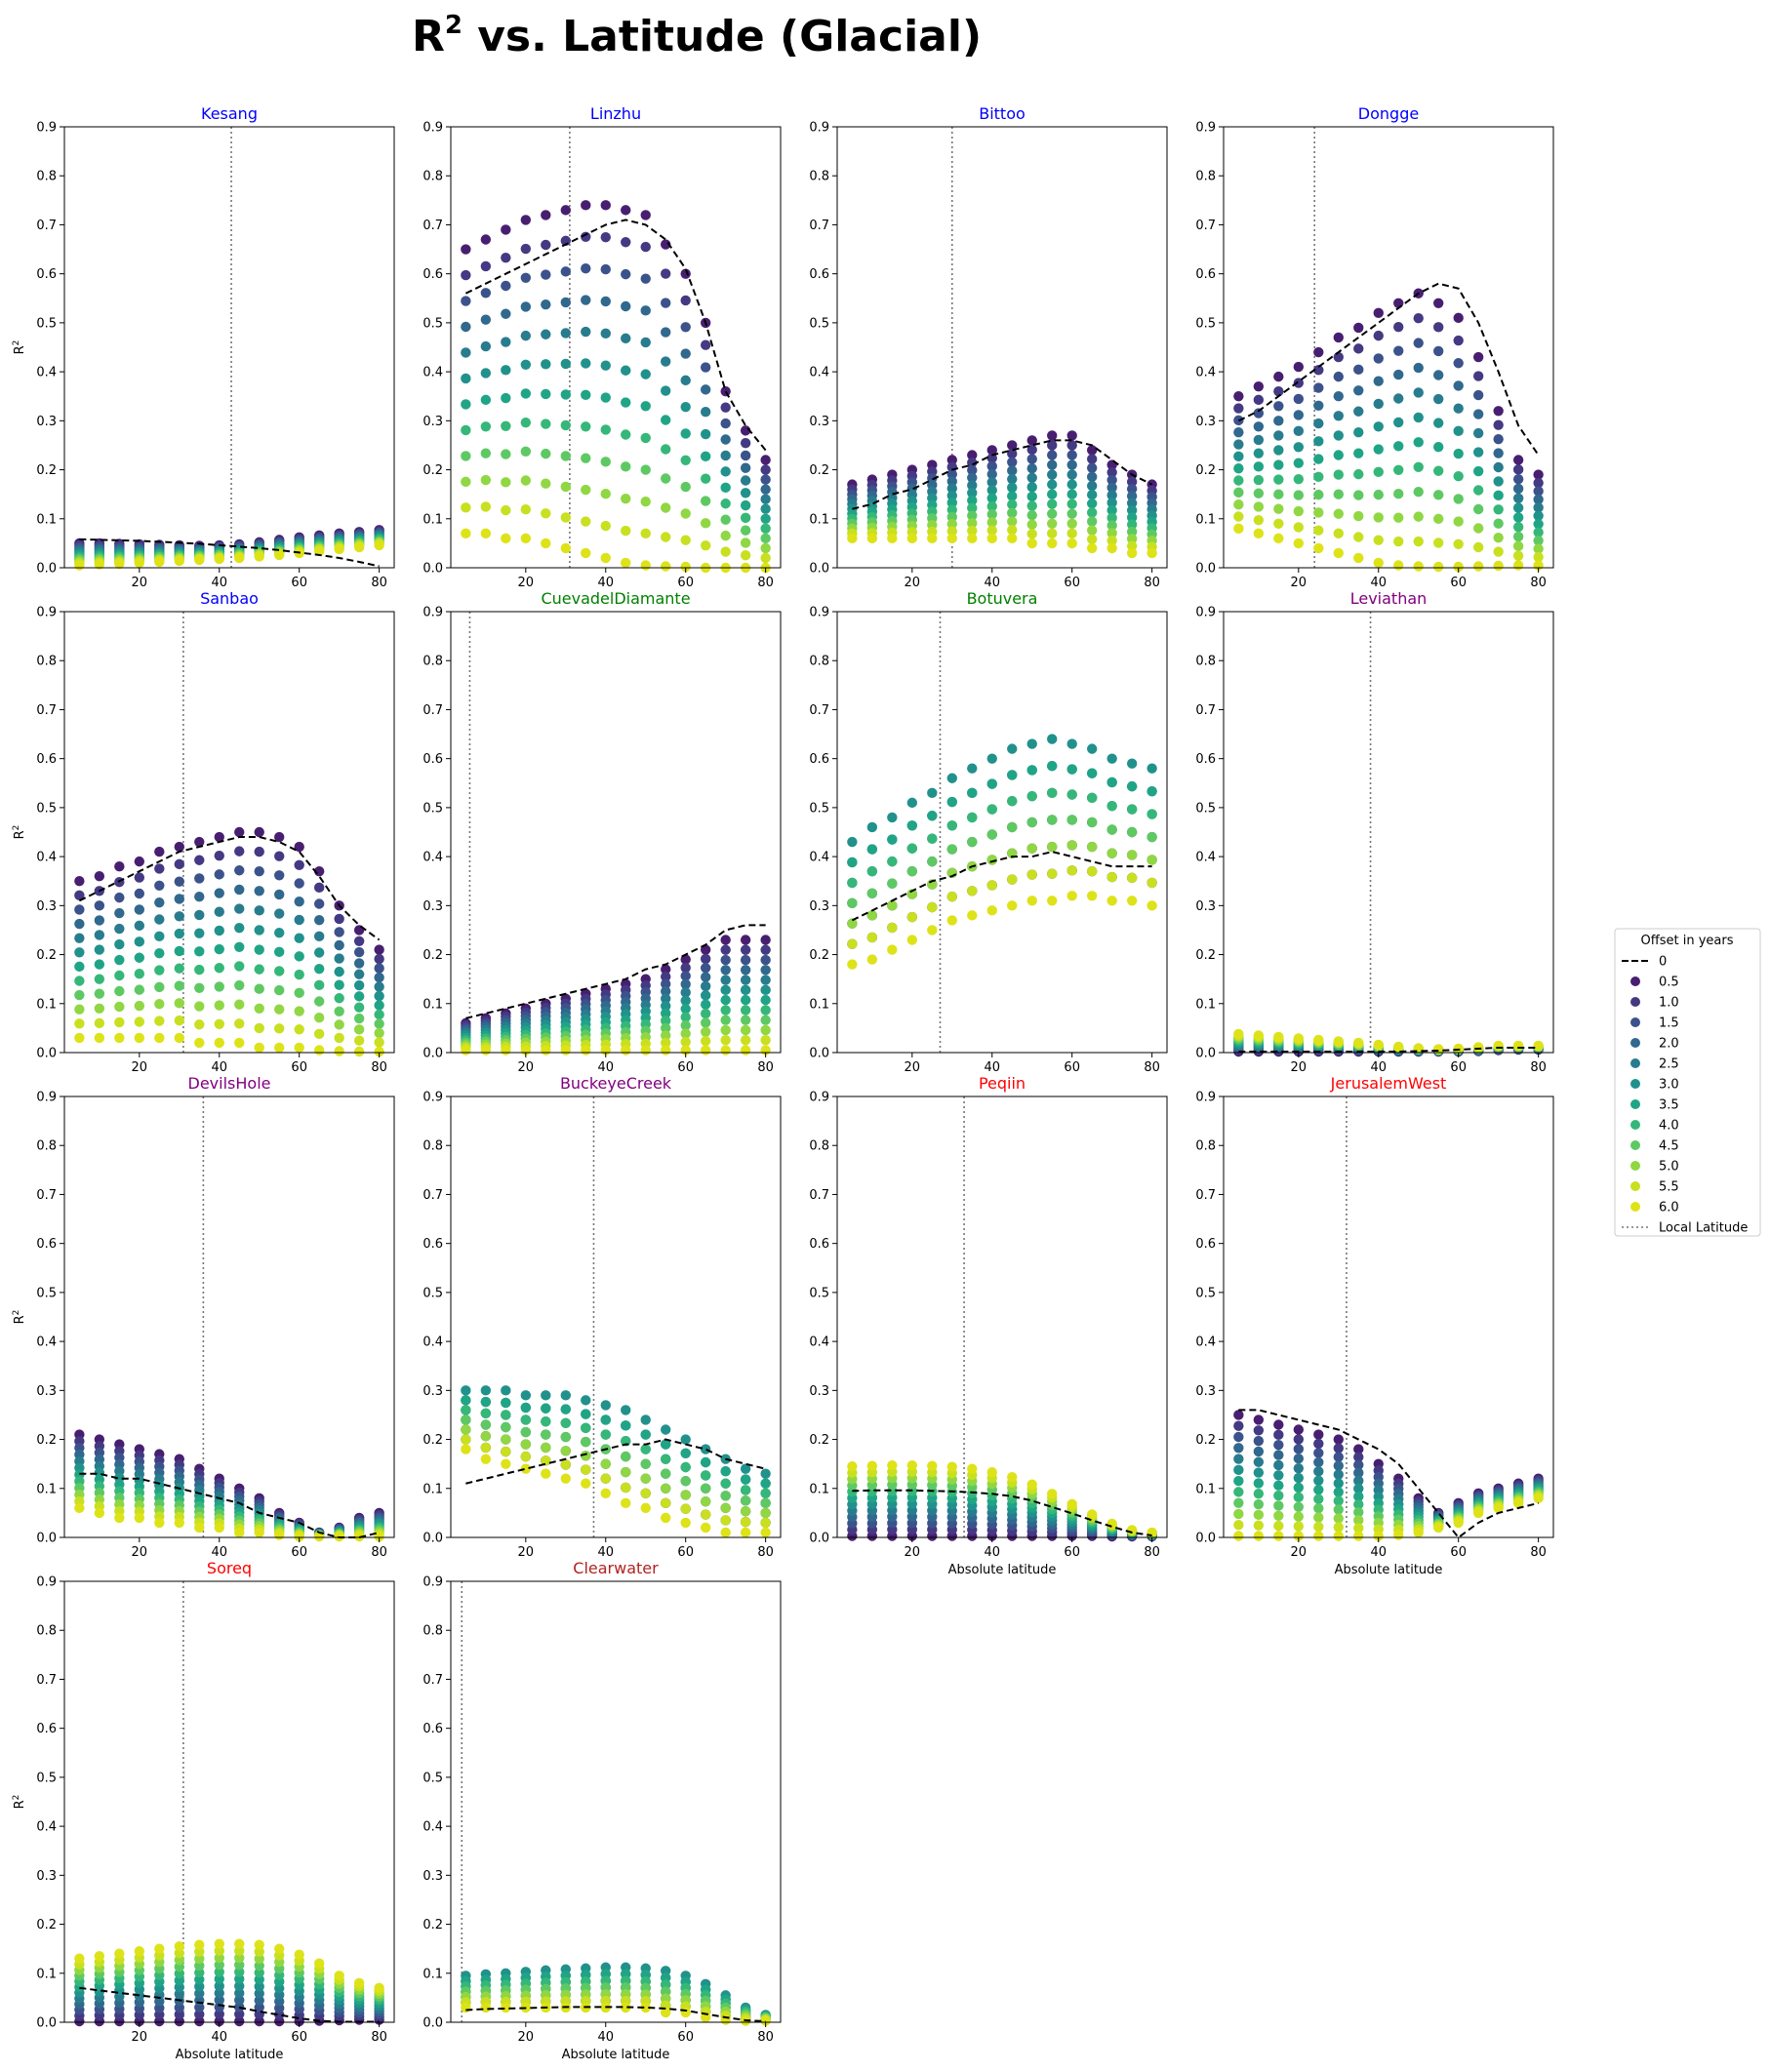  What do you see at coordinates (819, 422) in the screenshot?
I see `y-tick-label: 0.3` at bounding box center [819, 422].